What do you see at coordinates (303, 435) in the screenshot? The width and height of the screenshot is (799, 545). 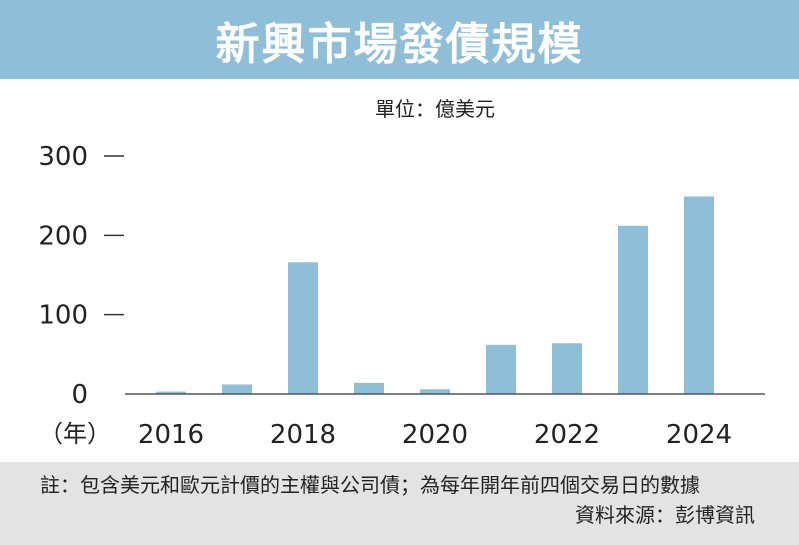 I see `x-tick-label: 2018` at bounding box center [303, 435].